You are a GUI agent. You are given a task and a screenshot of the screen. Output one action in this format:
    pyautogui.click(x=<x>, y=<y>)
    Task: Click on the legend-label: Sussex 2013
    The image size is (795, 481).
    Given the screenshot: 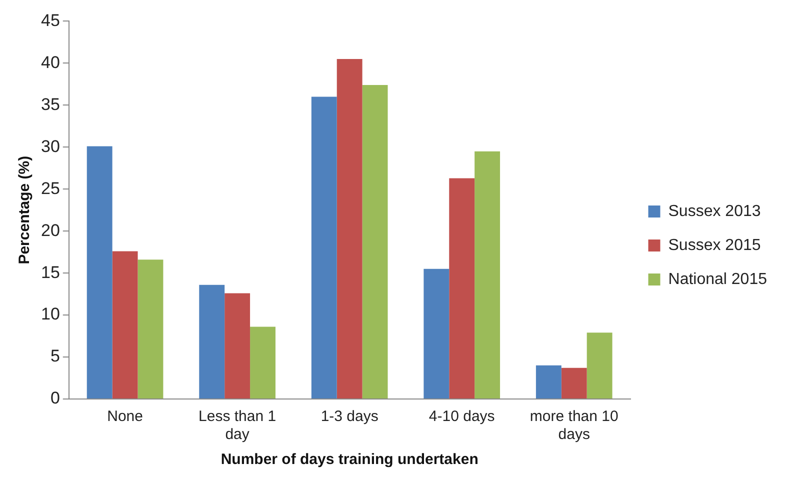 What is the action you would take?
    pyautogui.click(x=714, y=211)
    